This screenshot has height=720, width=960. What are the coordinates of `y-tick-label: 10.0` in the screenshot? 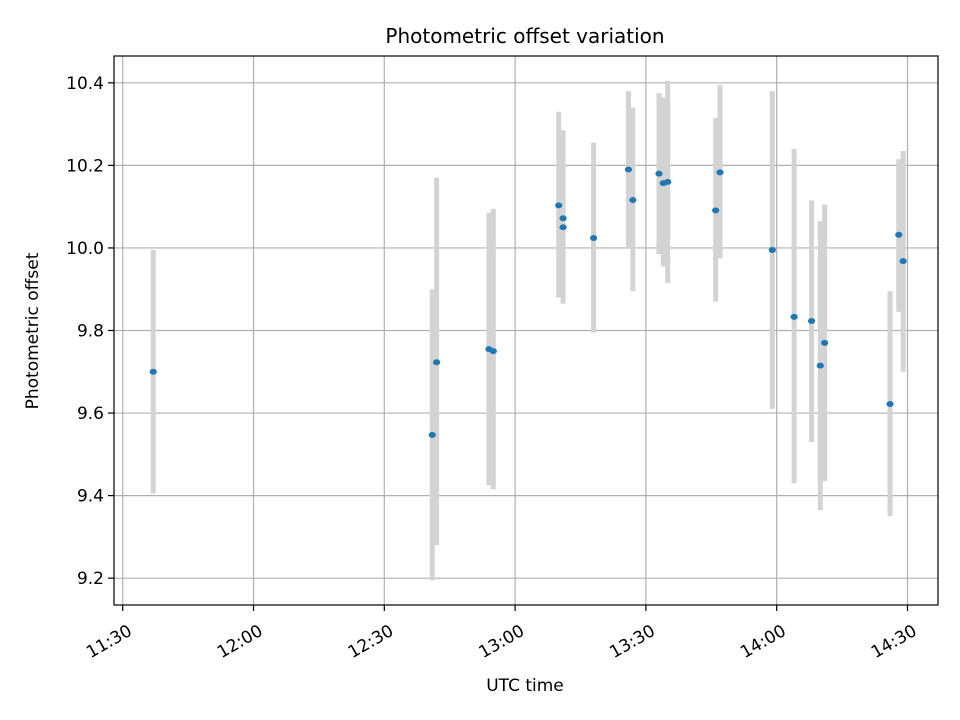 It's located at (85, 249).